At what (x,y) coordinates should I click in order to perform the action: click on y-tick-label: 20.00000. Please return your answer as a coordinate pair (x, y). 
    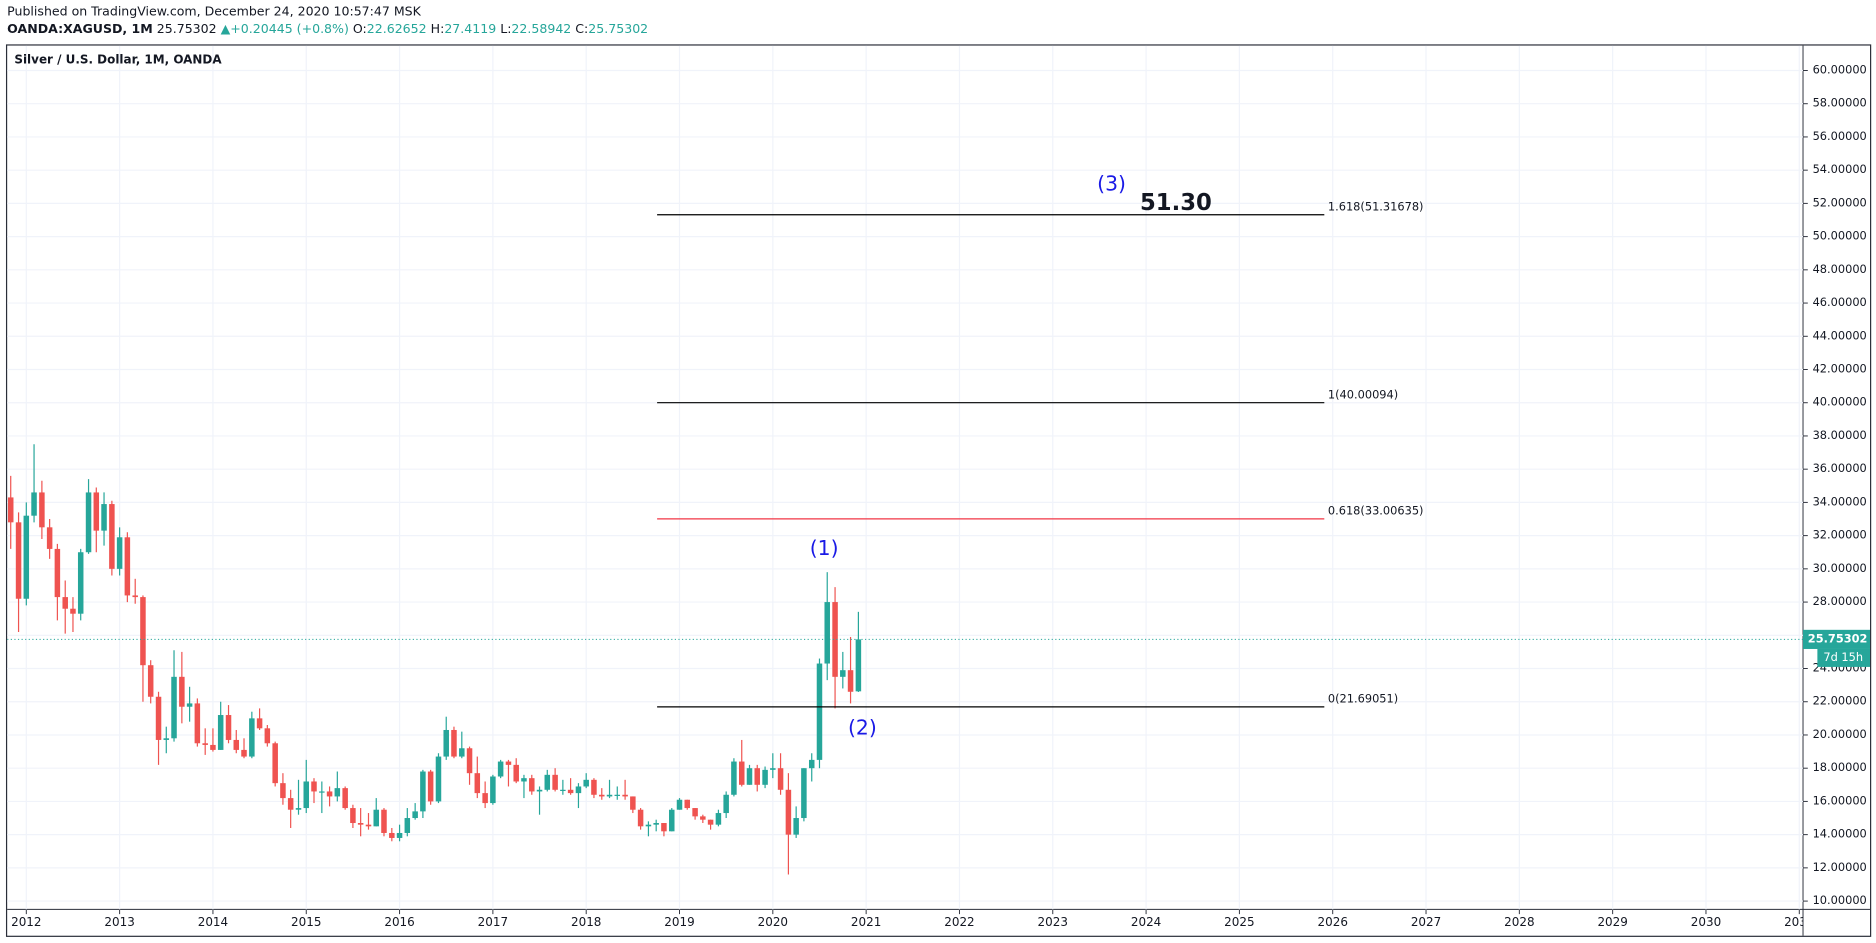
    Looking at the image, I should click on (1840, 734).